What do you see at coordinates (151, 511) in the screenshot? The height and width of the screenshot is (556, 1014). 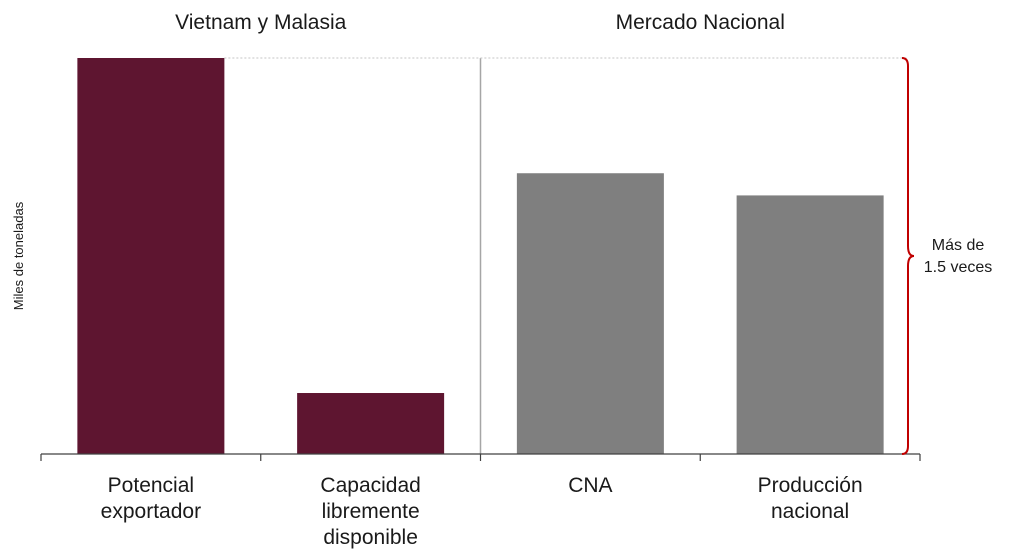 I see `category-label-0-line-1: exportador` at bounding box center [151, 511].